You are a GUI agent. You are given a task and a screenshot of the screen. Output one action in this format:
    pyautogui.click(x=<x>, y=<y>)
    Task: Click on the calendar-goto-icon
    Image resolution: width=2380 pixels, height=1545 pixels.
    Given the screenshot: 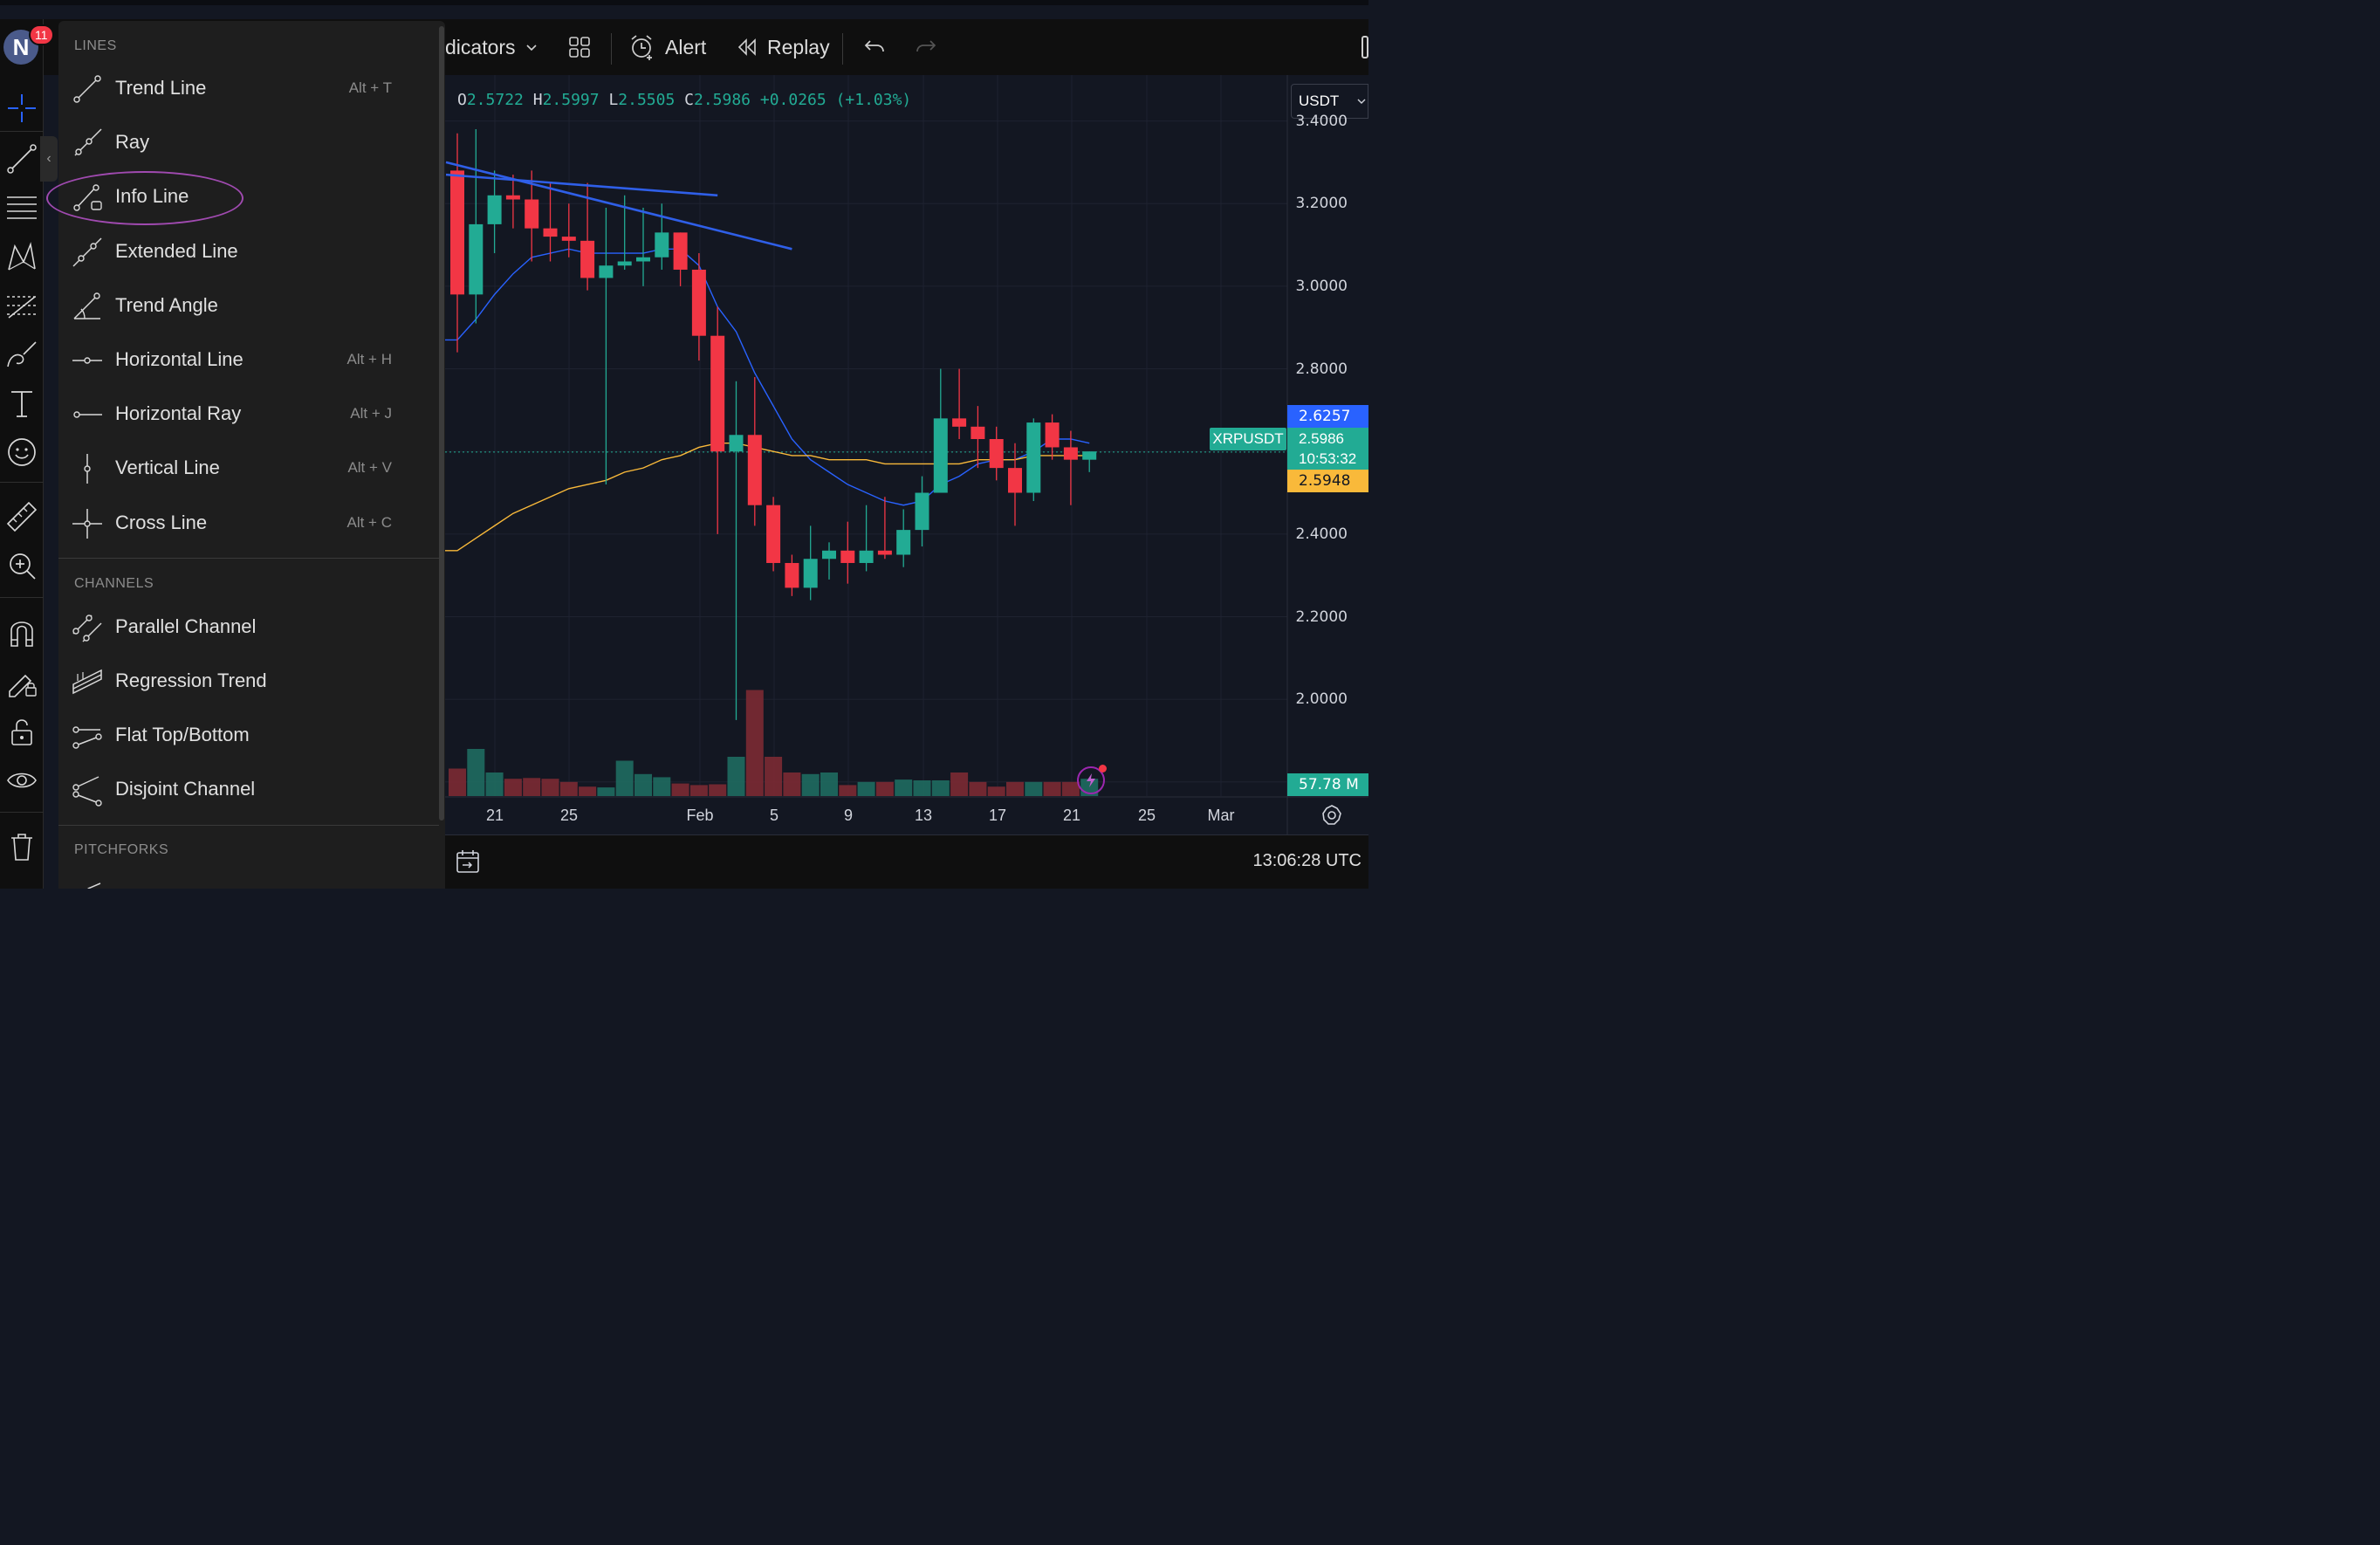 What is the action you would take?
    pyautogui.click(x=467, y=861)
    